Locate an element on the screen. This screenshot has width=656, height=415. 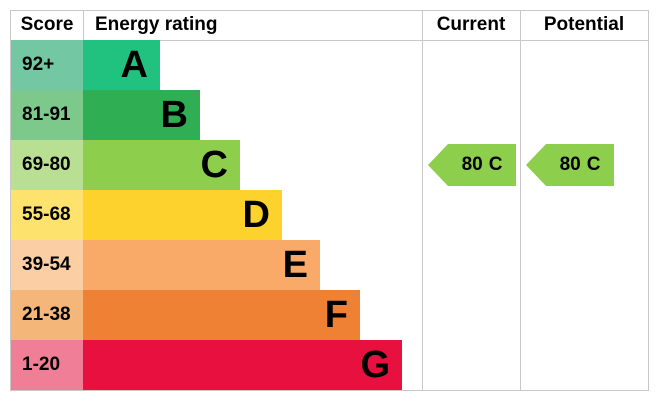
current-score: 80 is located at coordinates (472, 164).